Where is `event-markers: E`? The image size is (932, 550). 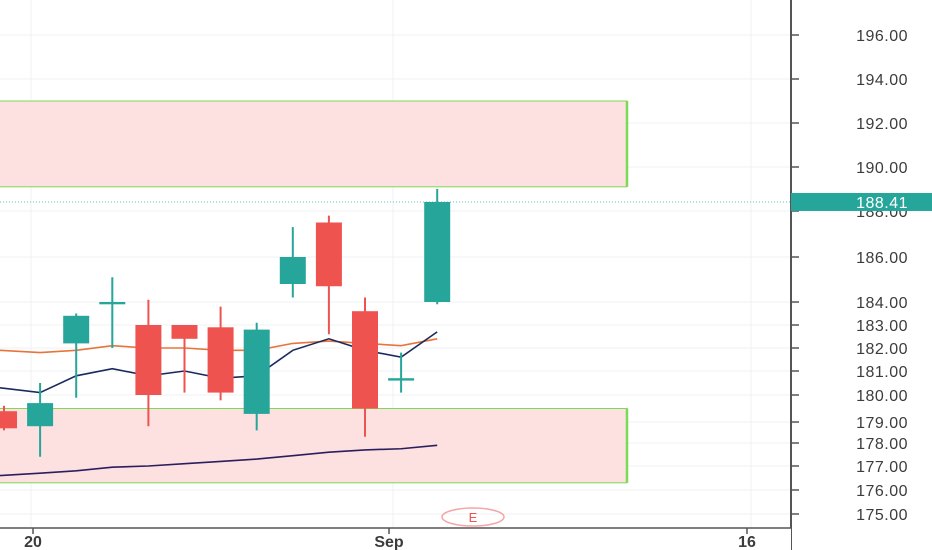 event-markers: E is located at coordinates (473, 517).